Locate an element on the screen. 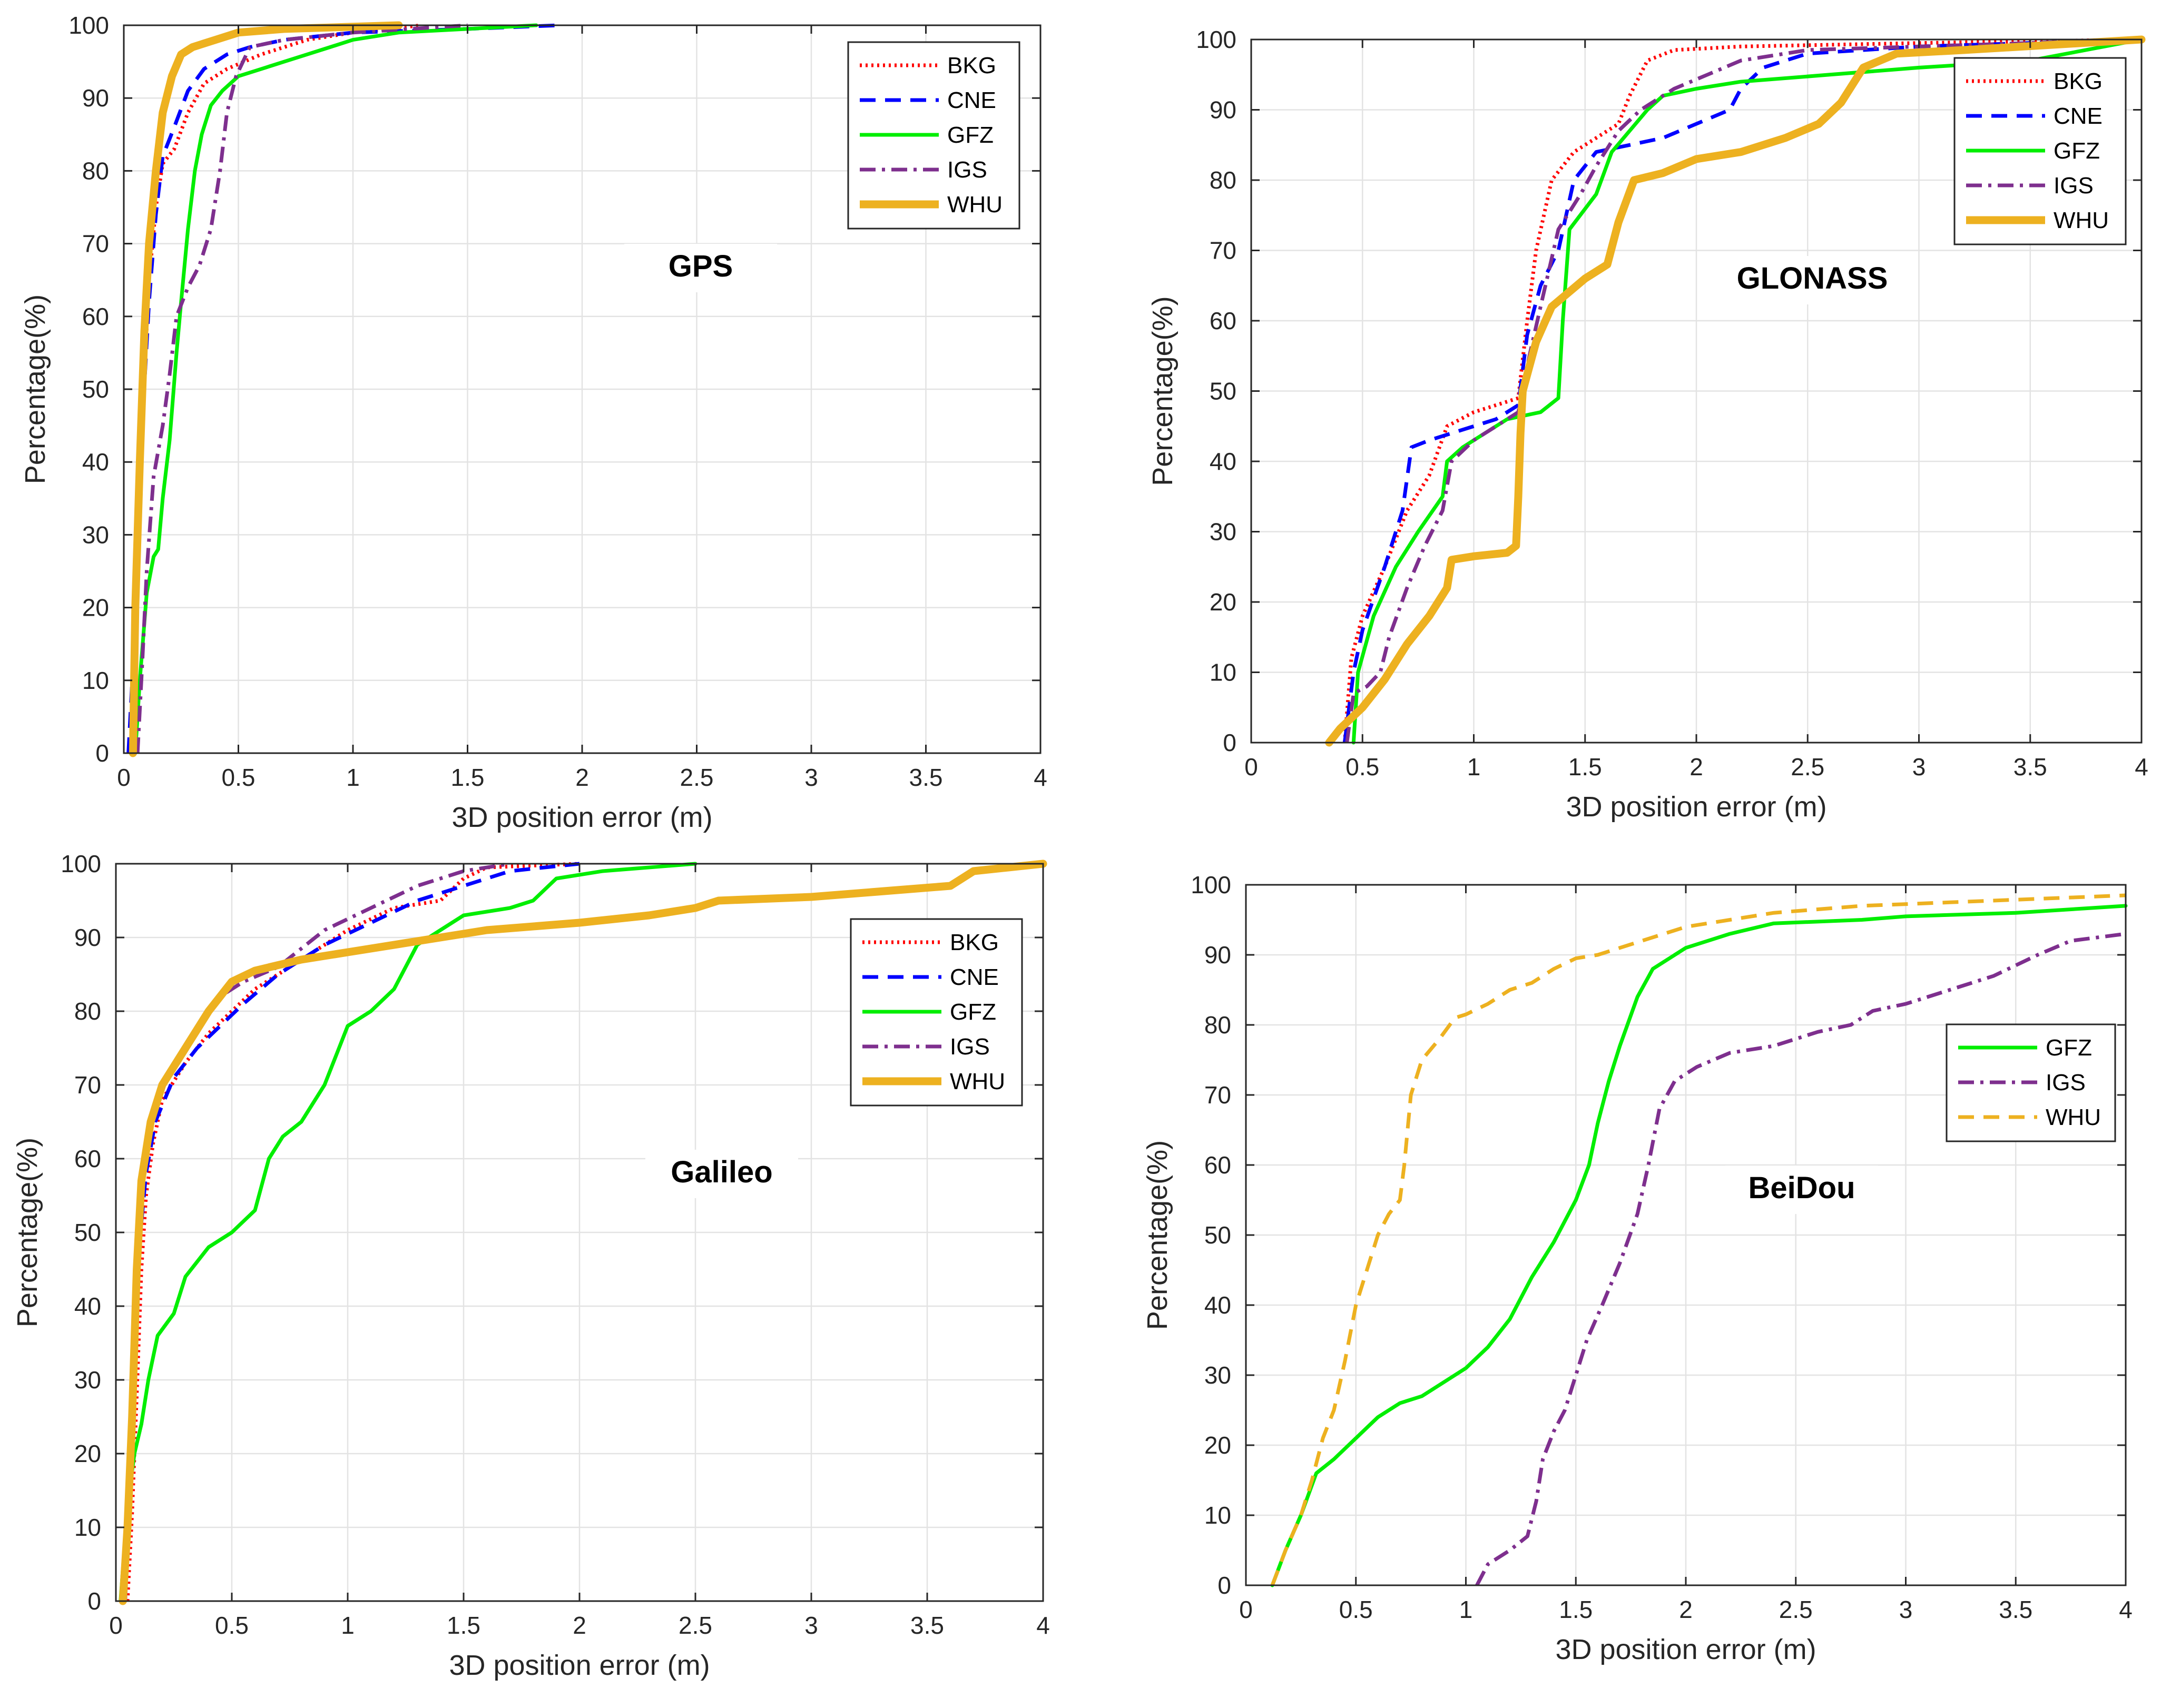  legend-entry-cne: CNE is located at coordinates (974, 977).